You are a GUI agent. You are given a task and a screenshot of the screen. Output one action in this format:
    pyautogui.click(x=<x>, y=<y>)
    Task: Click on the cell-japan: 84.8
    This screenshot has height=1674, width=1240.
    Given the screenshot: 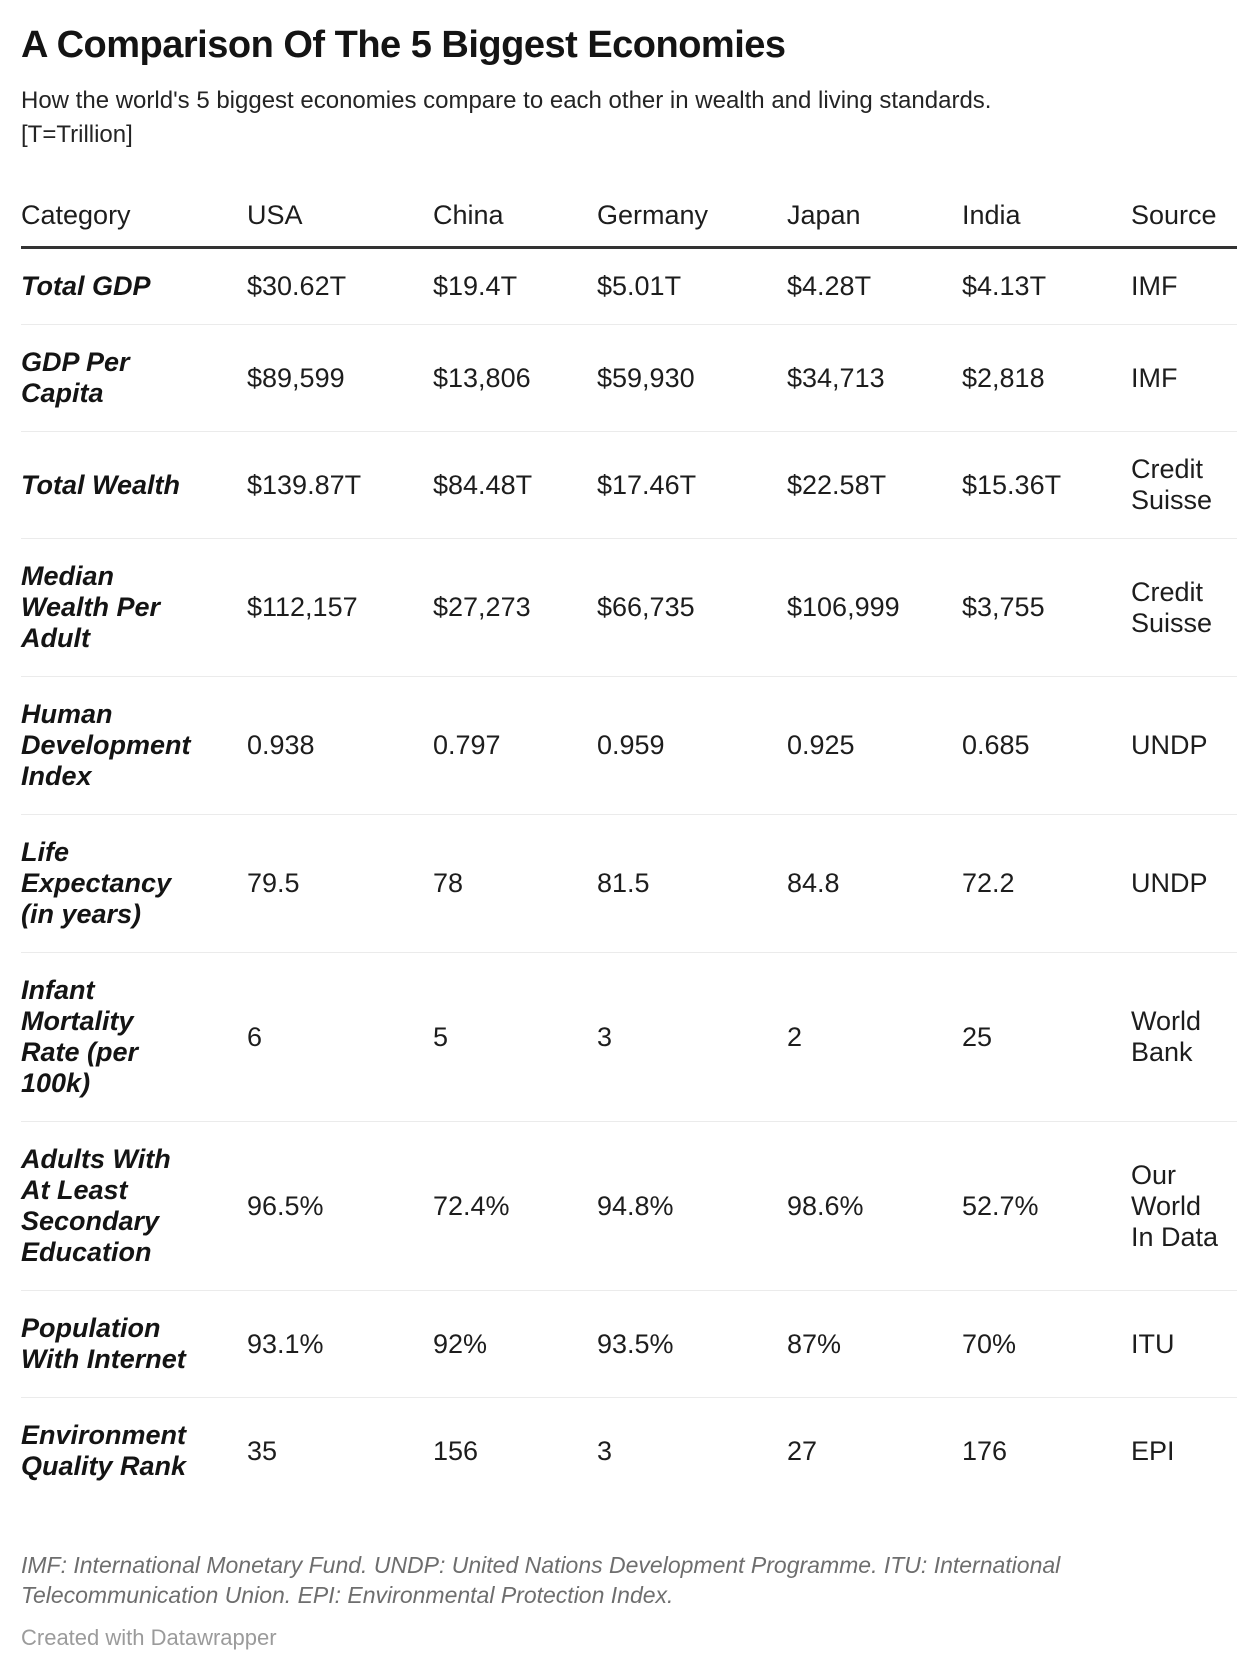 What is the action you would take?
    pyautogui.click(x=874, y=883)
    